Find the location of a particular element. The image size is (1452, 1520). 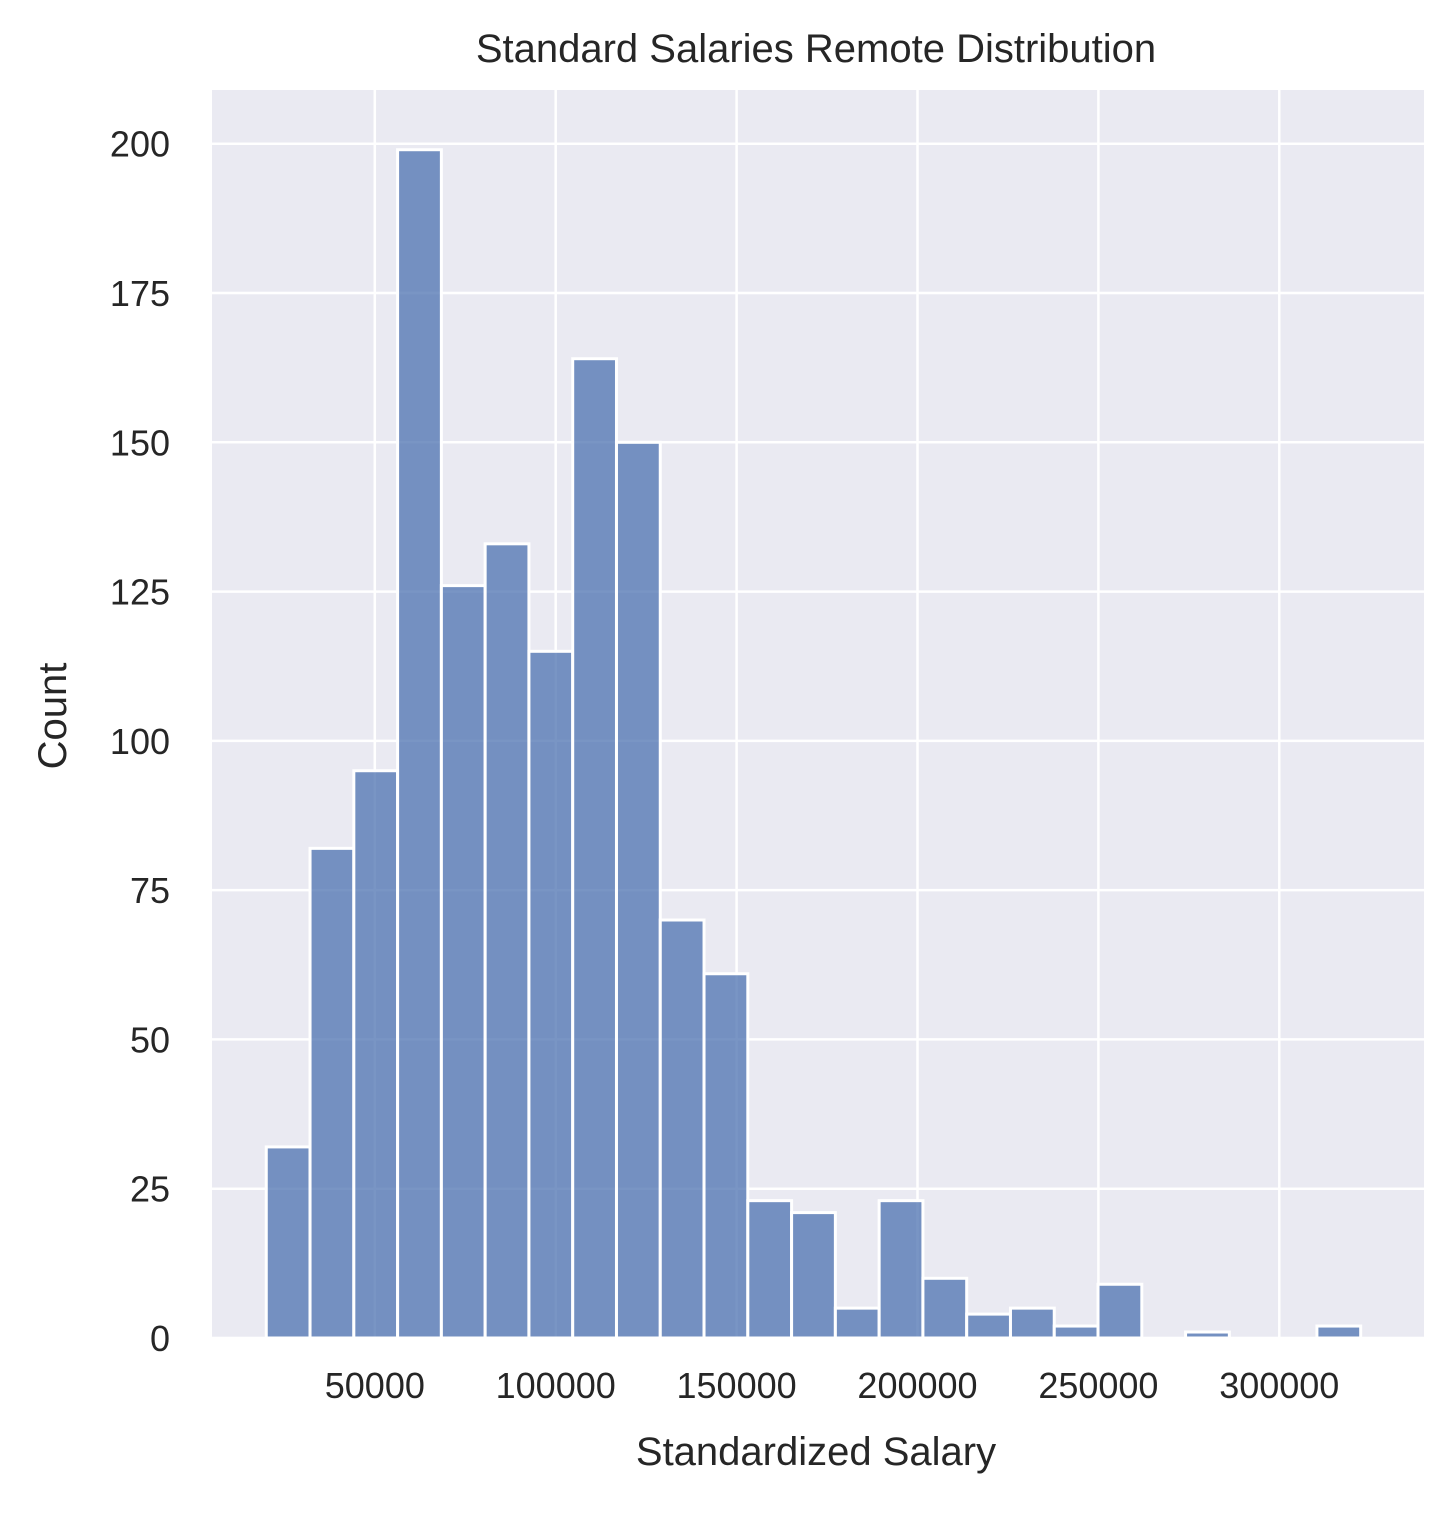

x-tick-label: 150000 is located at coordinates (737, 1385).